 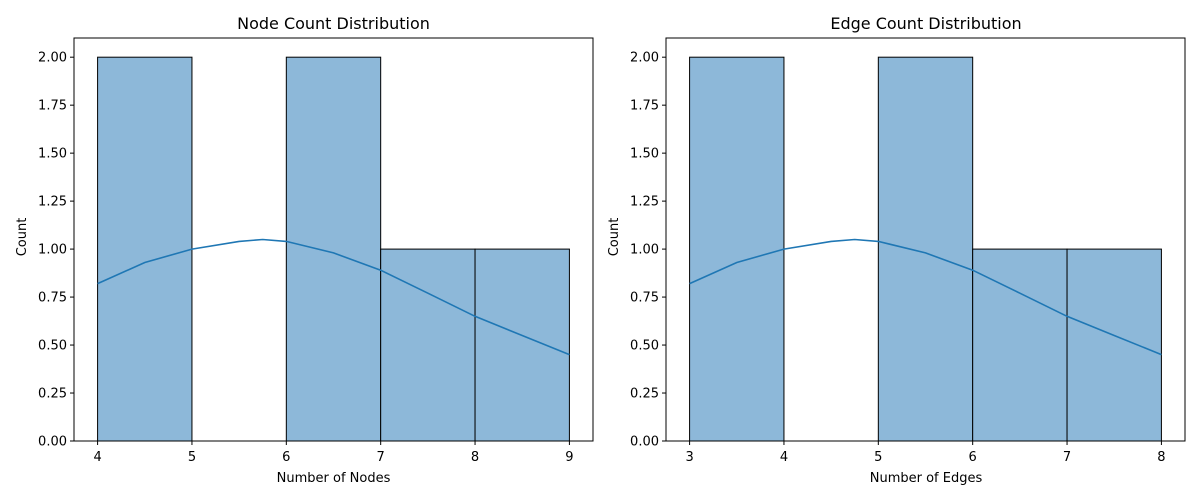 What do you see at coordinates (569, 457) in the screenshot?
I see `x-tick-label: 9` at bounding box center [569, 457].